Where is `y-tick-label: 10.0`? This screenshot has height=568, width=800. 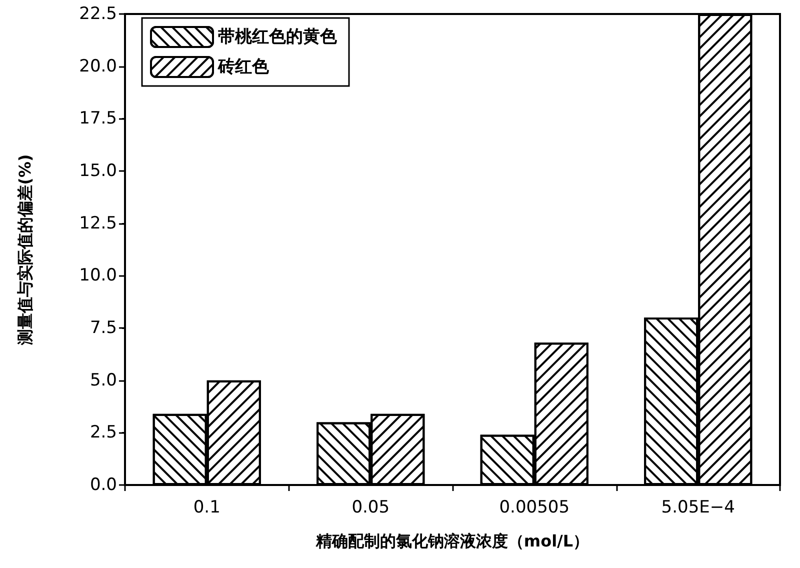
y-tick-label: 10.0 is located at coordinates (98, 276).